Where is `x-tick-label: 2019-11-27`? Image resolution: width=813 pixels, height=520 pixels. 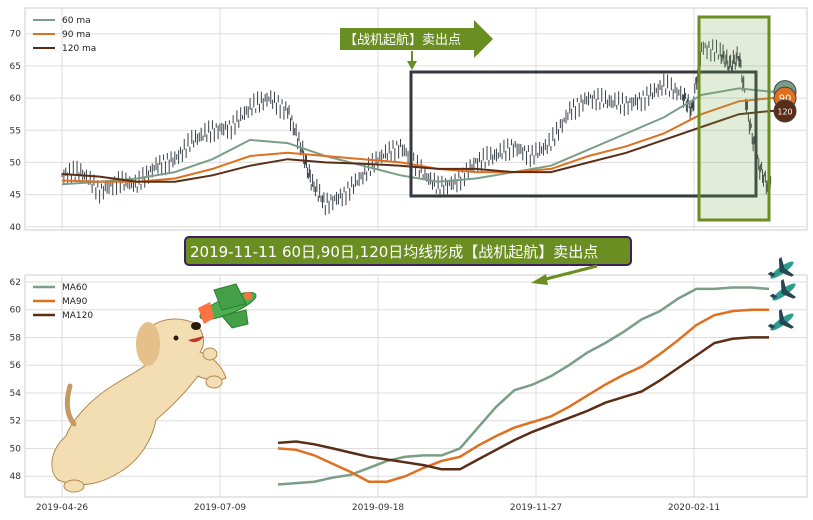
x-tick-label: 2019-11-27 is located at coordinates (536, 508).